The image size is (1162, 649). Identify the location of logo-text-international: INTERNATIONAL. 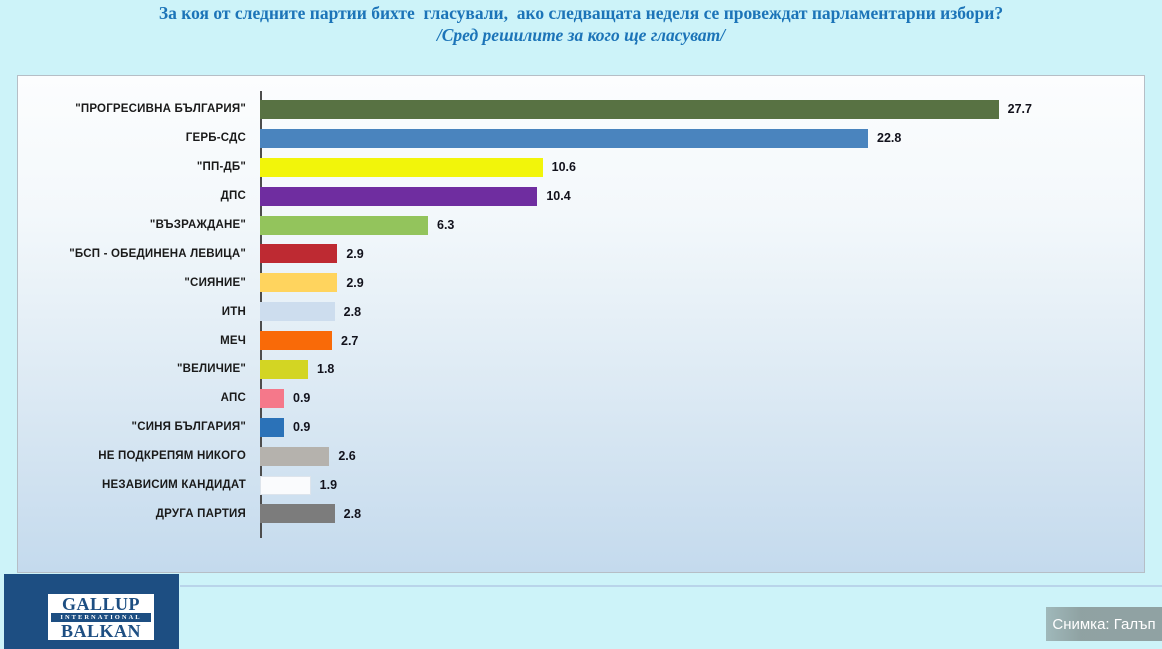
(101, 617).